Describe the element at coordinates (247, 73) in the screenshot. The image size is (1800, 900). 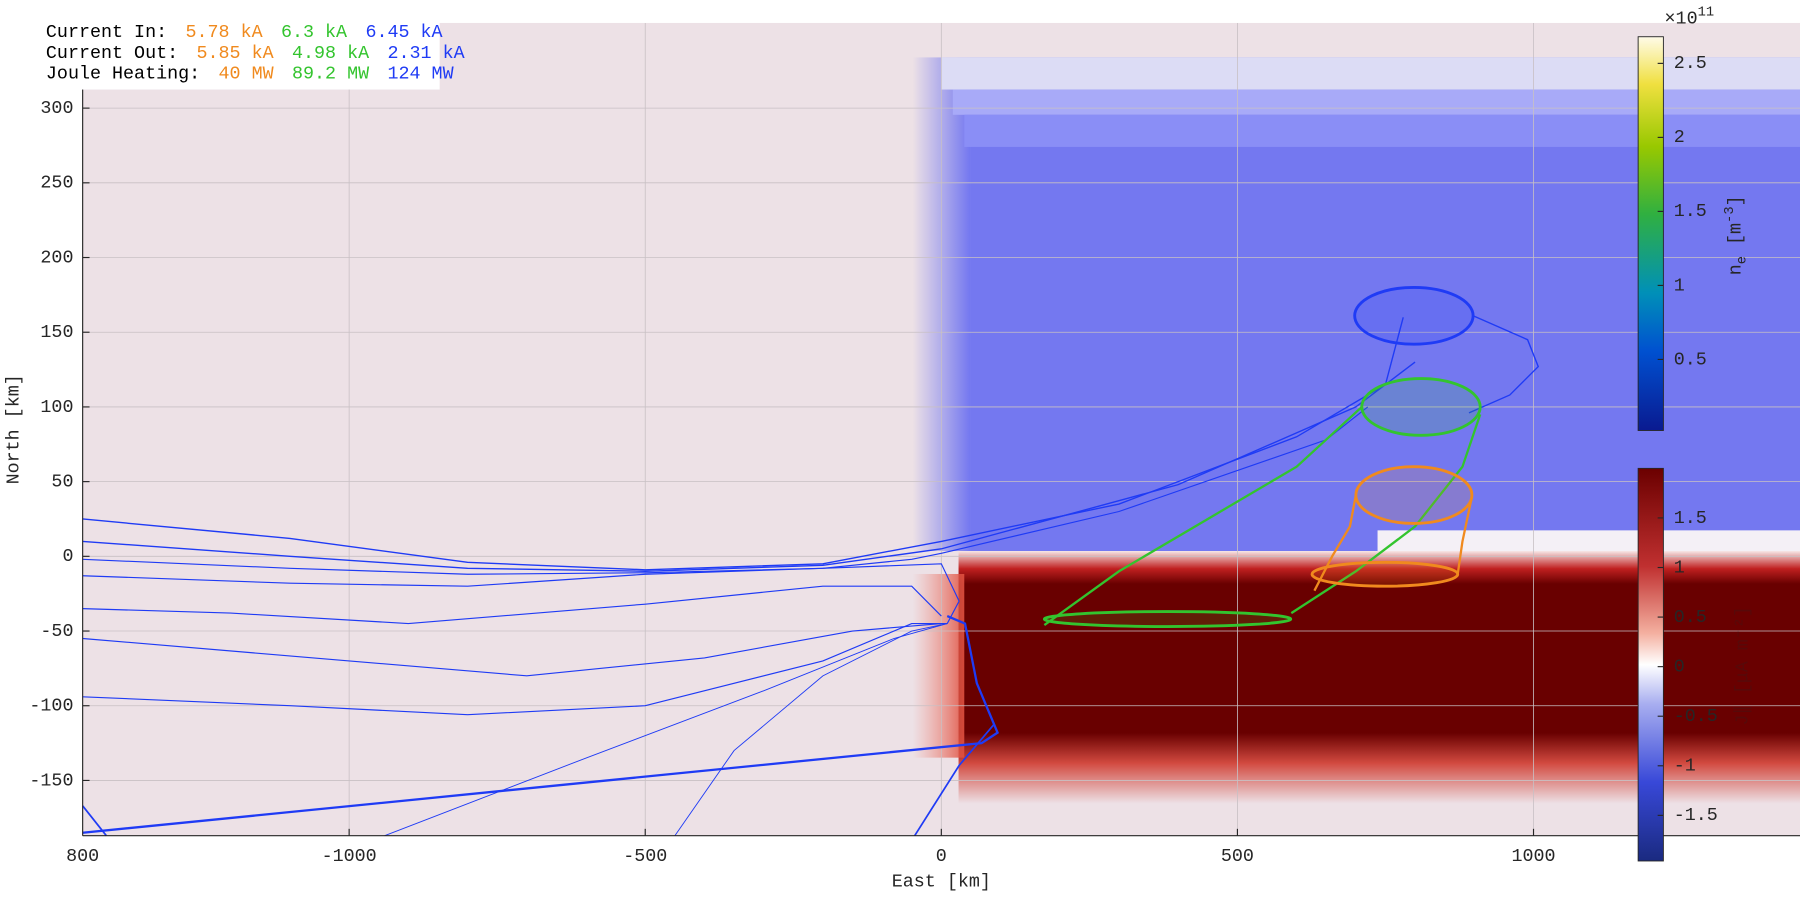
I see `legend-value: 40 MW` at that location.